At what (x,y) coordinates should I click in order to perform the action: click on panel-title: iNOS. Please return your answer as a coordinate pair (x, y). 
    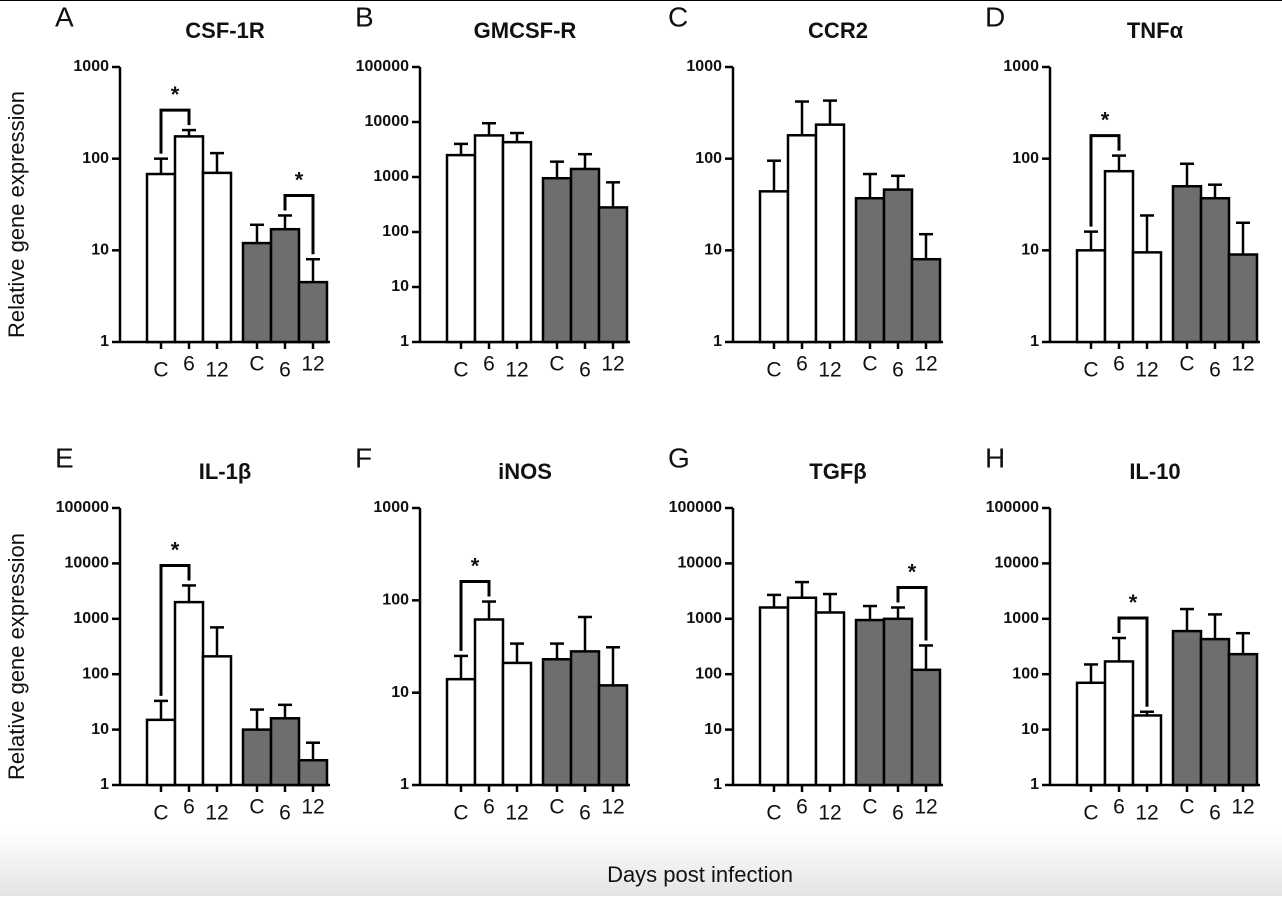
    Looking at the image, I should click on (525, 471).